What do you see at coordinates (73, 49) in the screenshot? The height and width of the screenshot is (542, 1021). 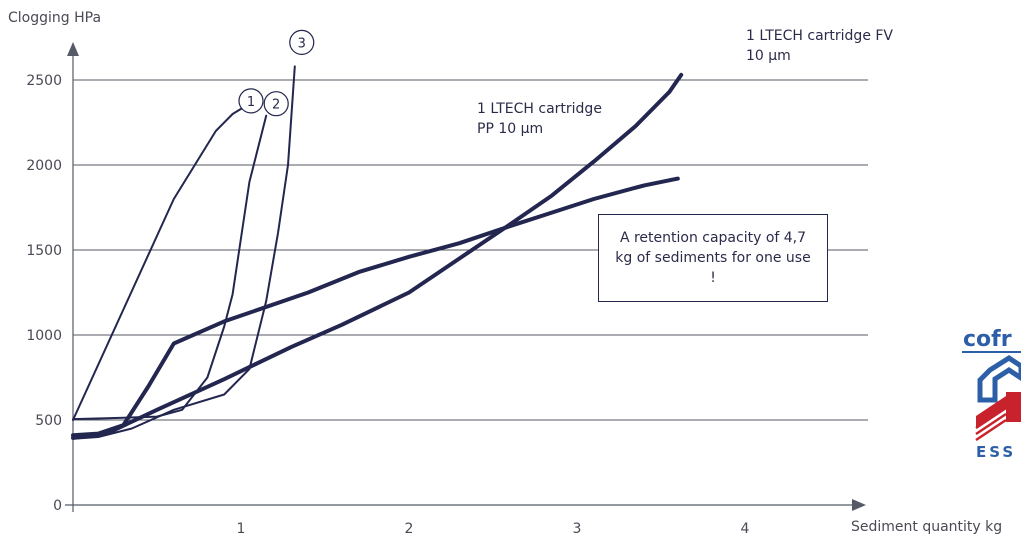 I see `y-axis-arrow-icon` at bounding box center [73, 49].